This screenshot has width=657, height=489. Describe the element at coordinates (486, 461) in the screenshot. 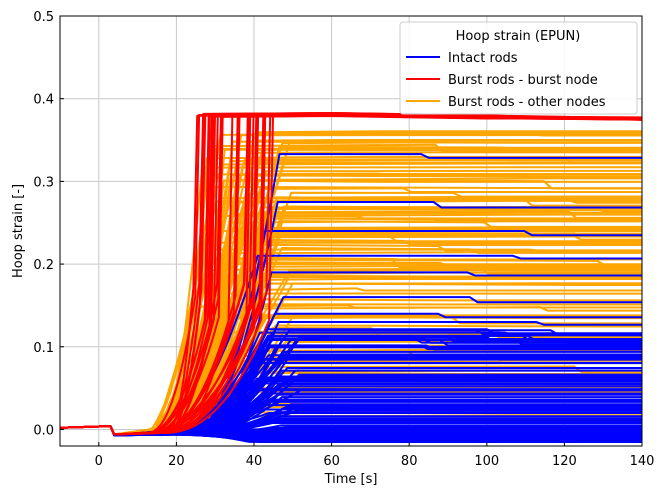

I see `x-tick-label: 100` at that location.